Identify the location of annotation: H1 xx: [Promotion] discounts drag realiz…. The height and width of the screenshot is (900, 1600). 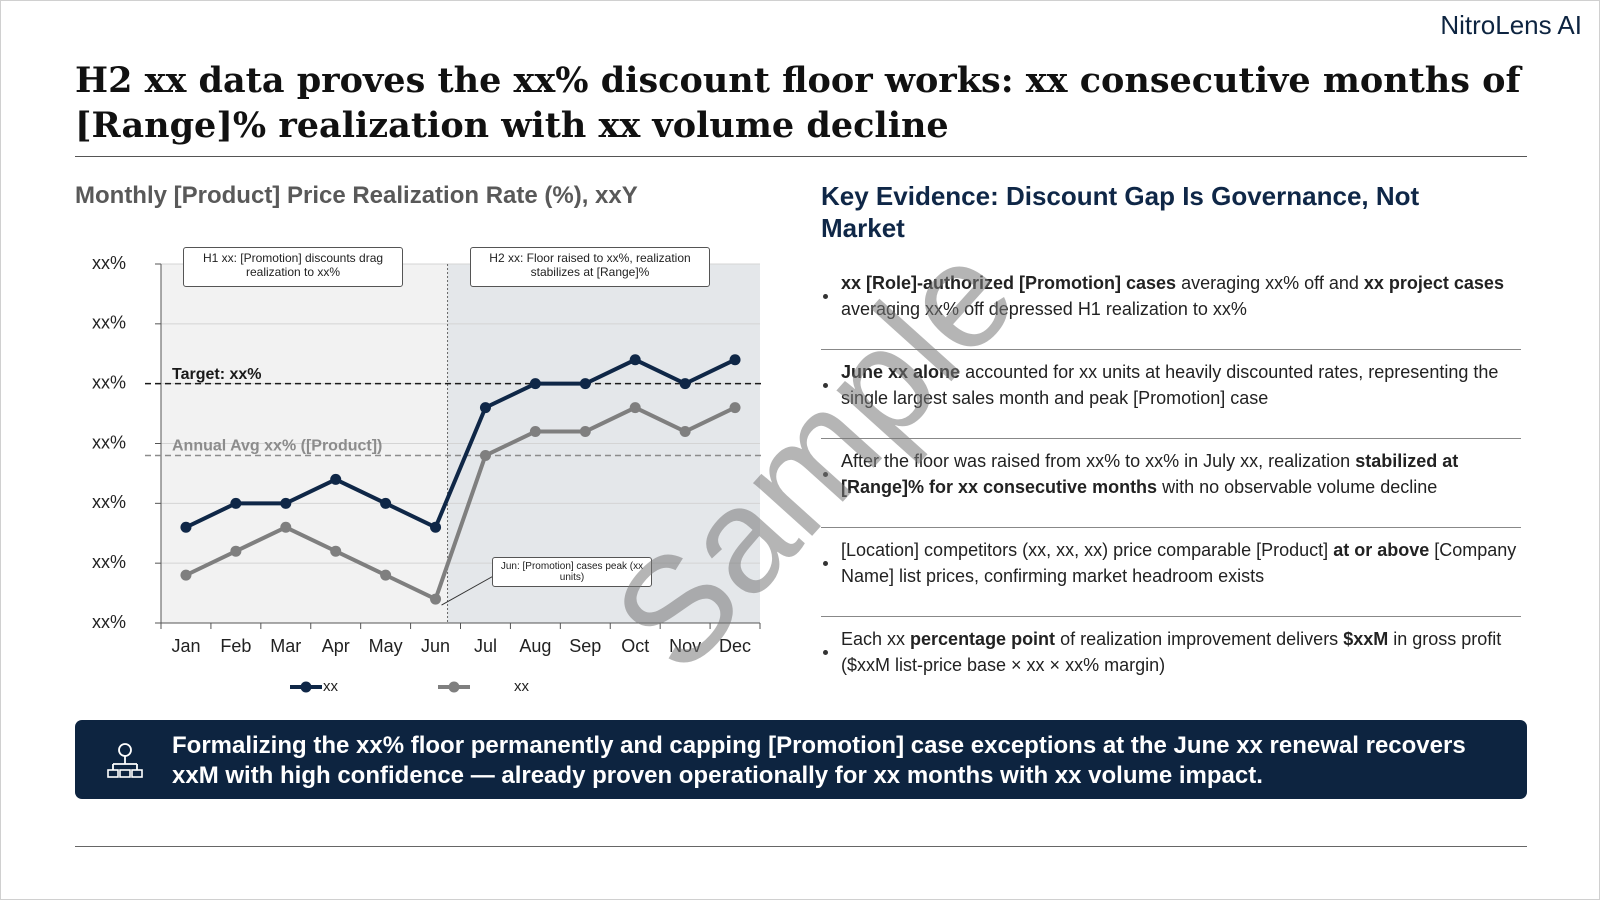
(293, 267).